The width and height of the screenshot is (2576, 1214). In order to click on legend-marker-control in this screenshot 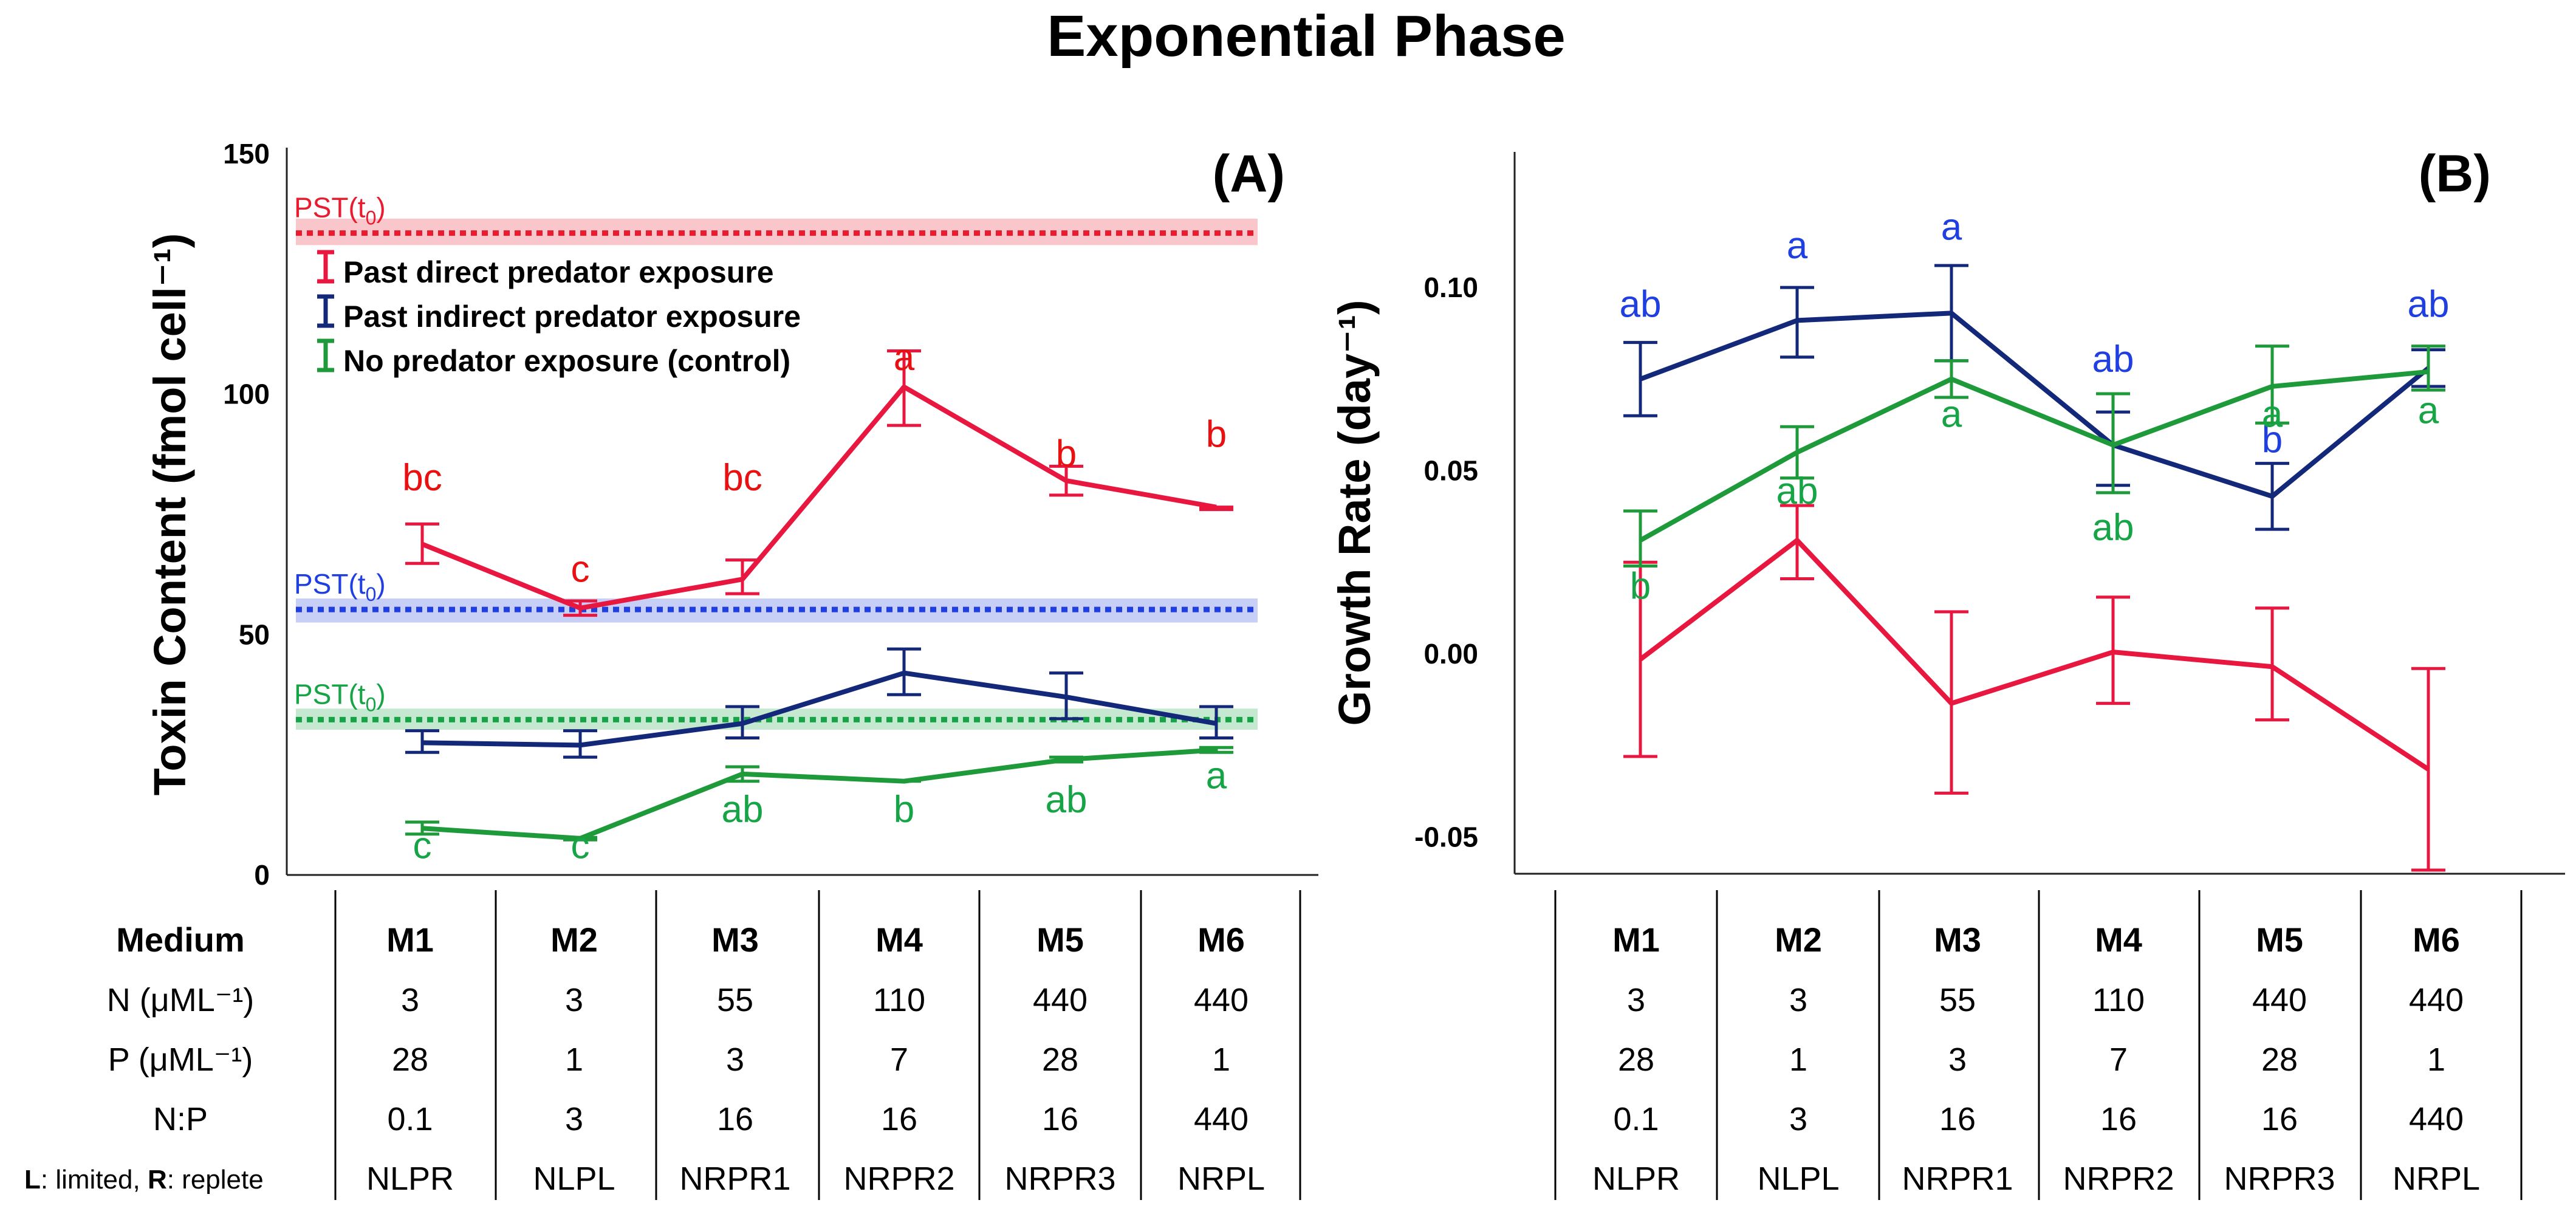, I will do `click(325, 355)`.